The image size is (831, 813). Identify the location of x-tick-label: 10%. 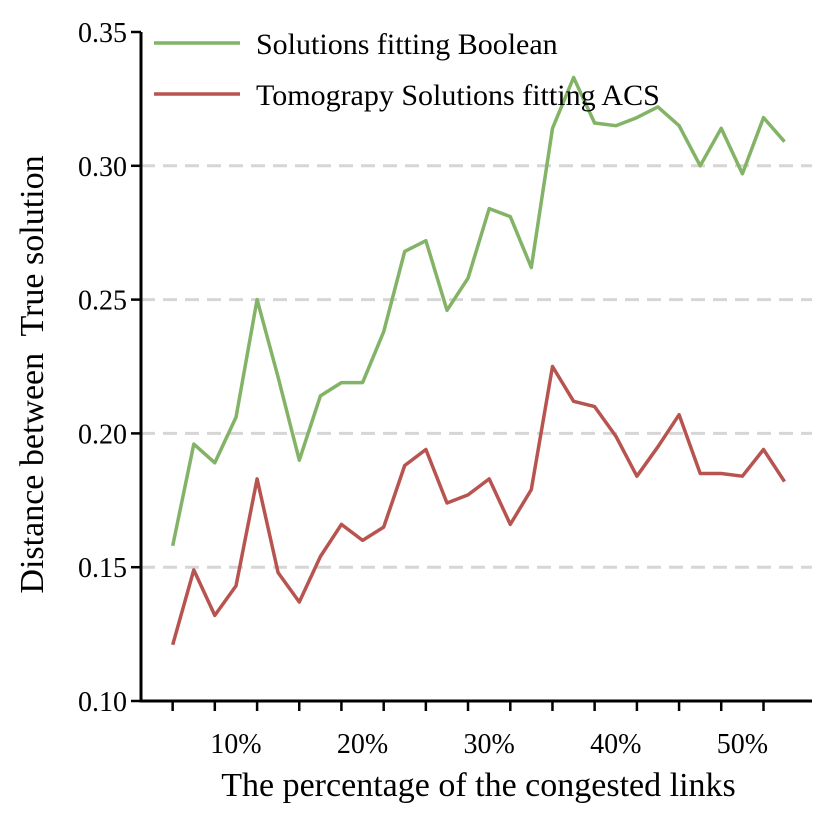
(235, 744).